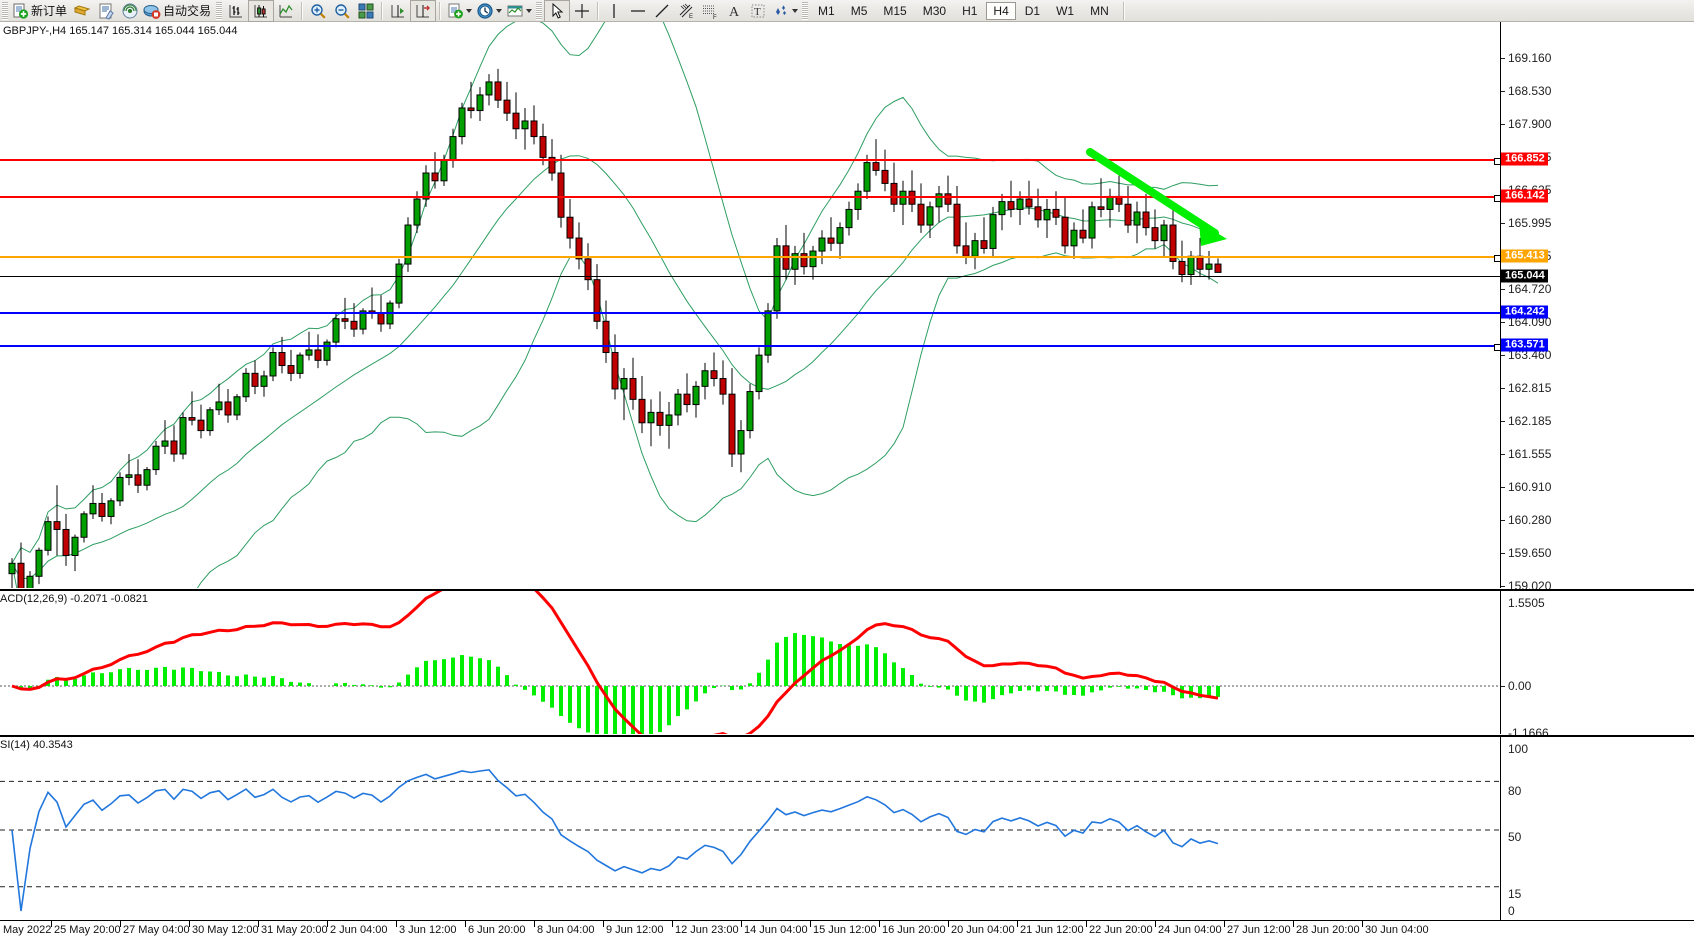 This screenshot has height=942, width=1694. What do you see at coordinates (1524, 312) in the screenshot?
I see `support-line-1-label: 164.242` at bounding box center [1524, 312].